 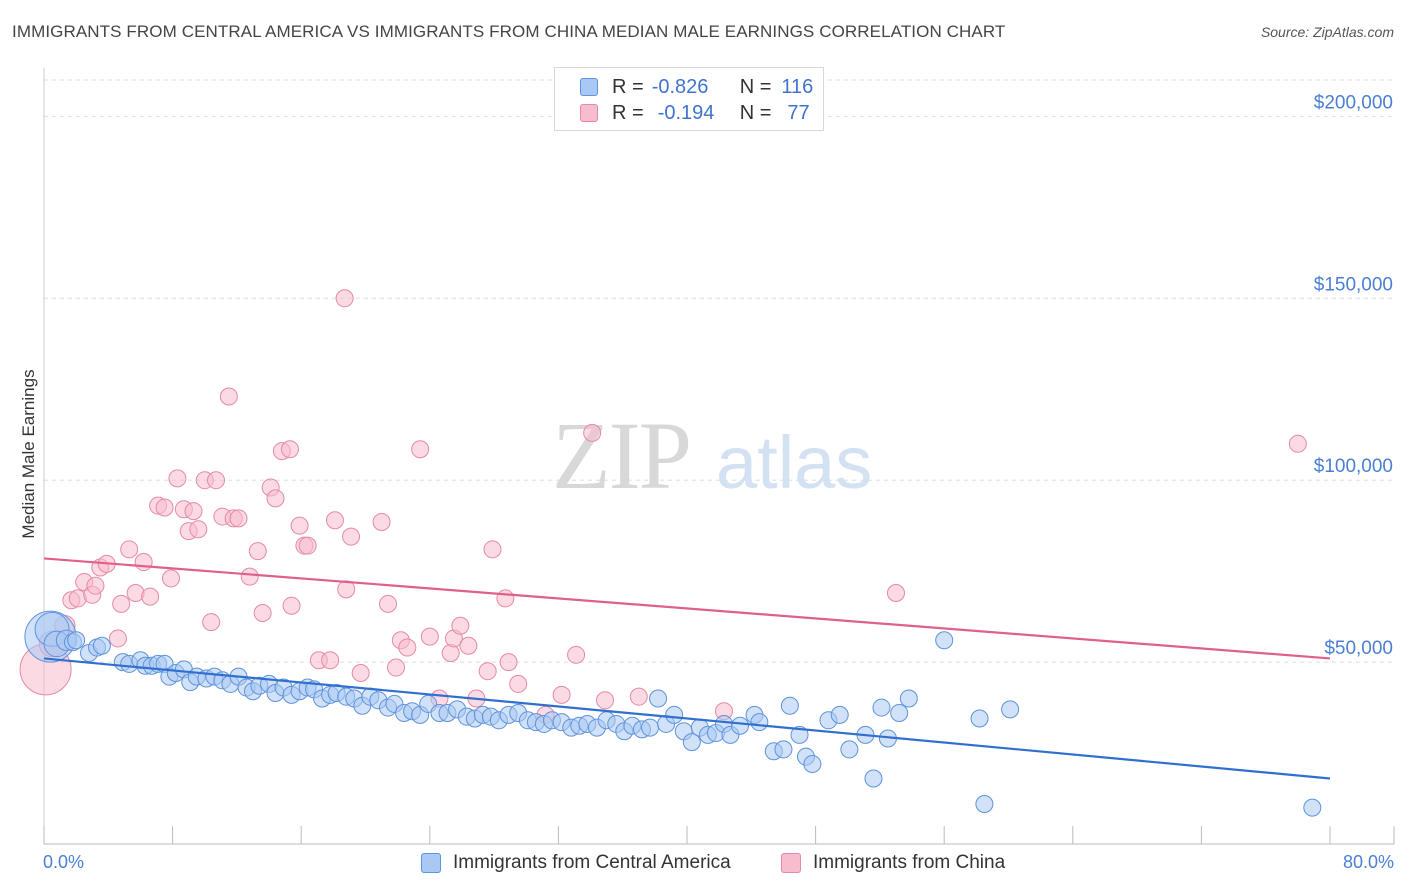 I want to click on y-tick-label: $100,000, so click(x=1353, y=466).